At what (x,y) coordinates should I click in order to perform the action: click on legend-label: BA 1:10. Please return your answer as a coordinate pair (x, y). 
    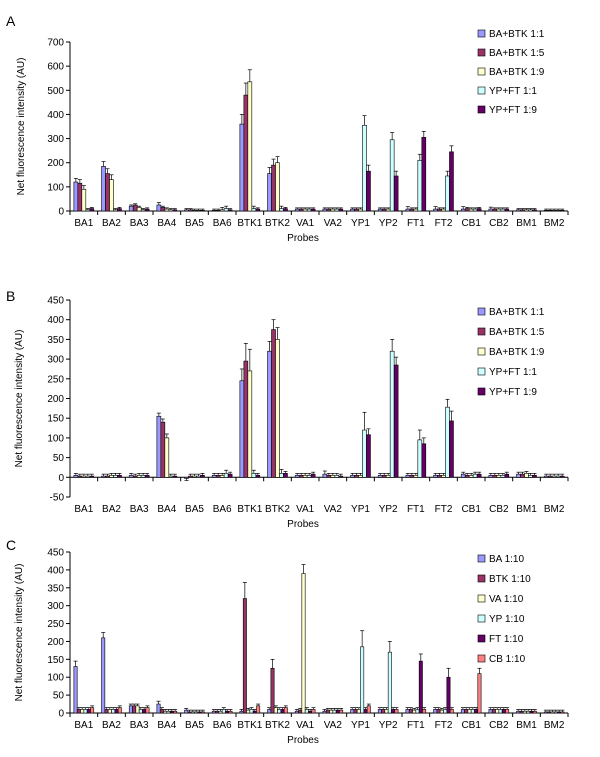
    Looking at the image, I should click on (506, 559).